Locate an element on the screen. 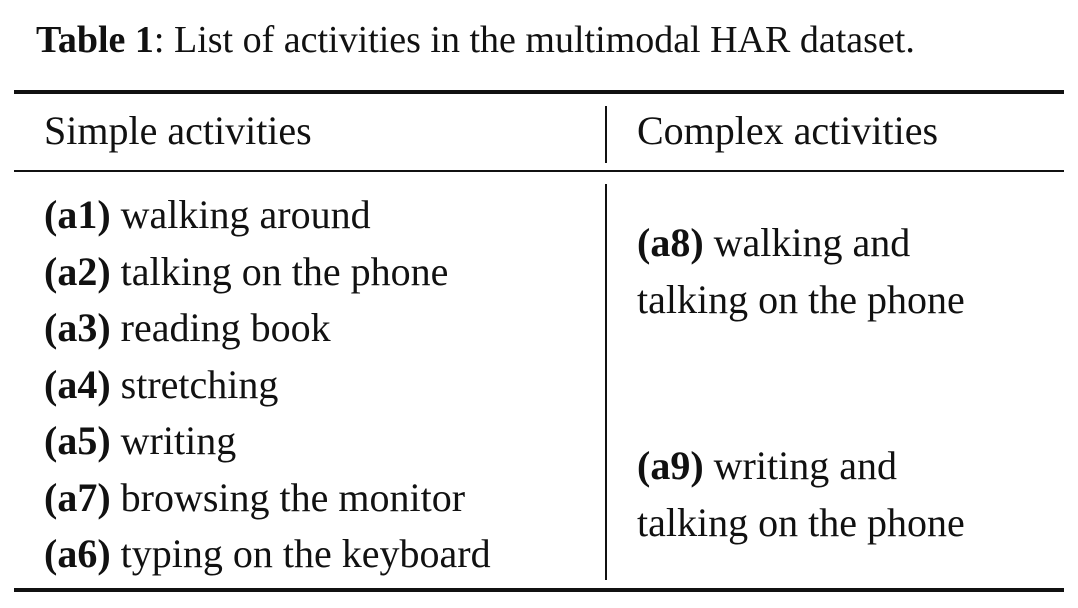 This screenshot has height=608, width=1078. activity-code: (a4) is located at coordinates (77, 384).